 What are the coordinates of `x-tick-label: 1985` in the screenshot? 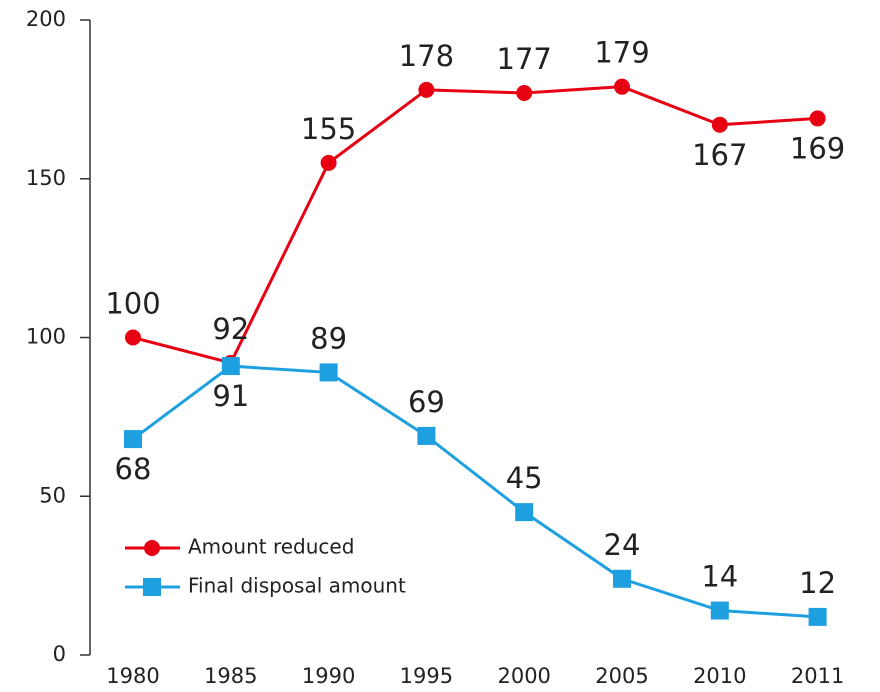 It's located at (230, 676).